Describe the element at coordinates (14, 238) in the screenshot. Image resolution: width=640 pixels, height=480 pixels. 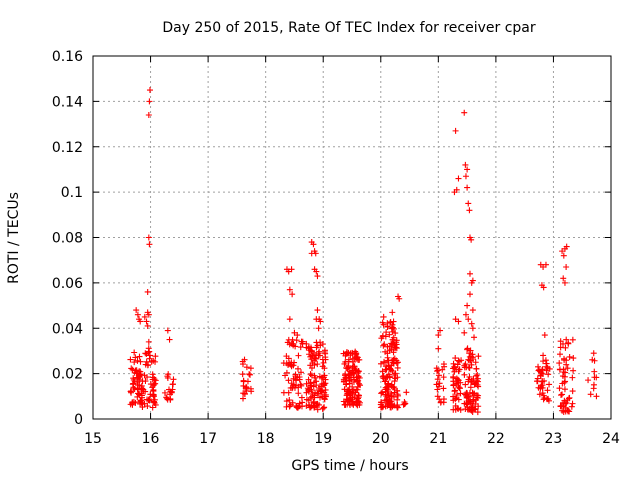
I see `y-axis-label: ROTI / TECUs` at that location.